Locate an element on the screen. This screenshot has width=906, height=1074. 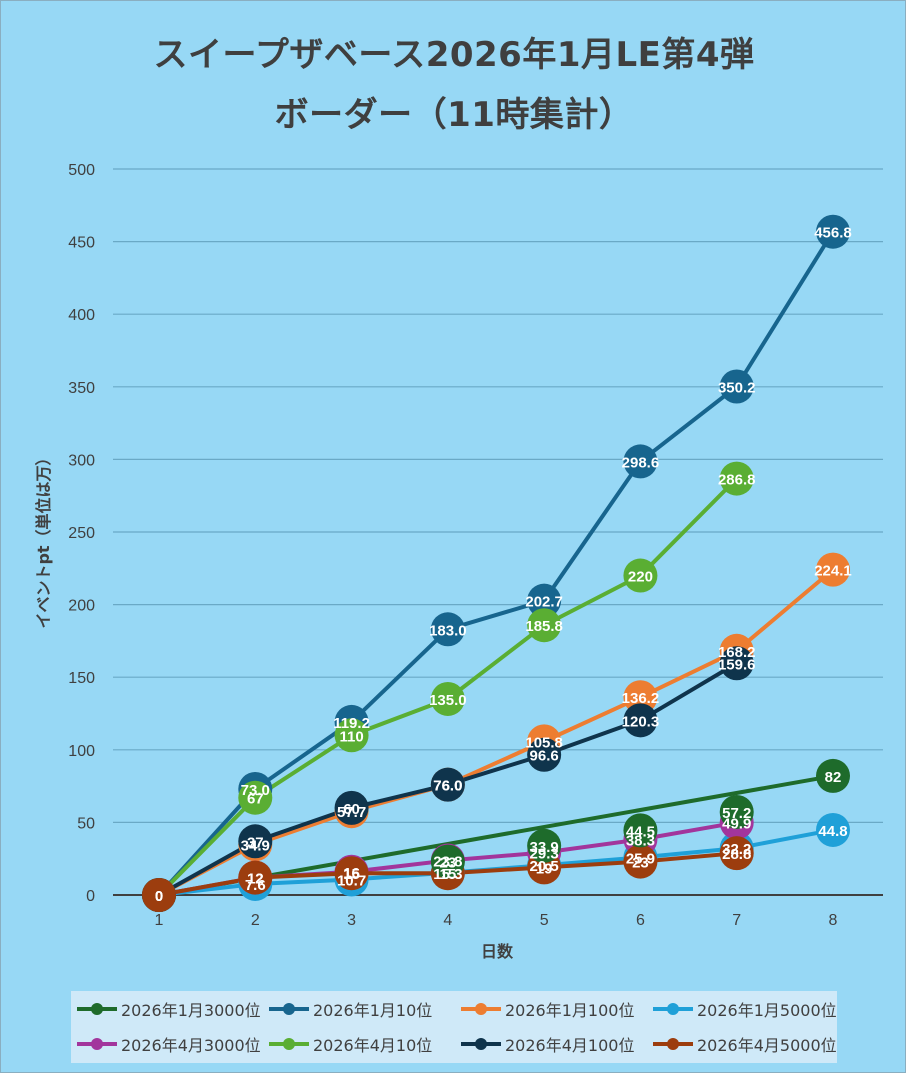
data-point-o0-x7 is located at coordinates (736, 811).